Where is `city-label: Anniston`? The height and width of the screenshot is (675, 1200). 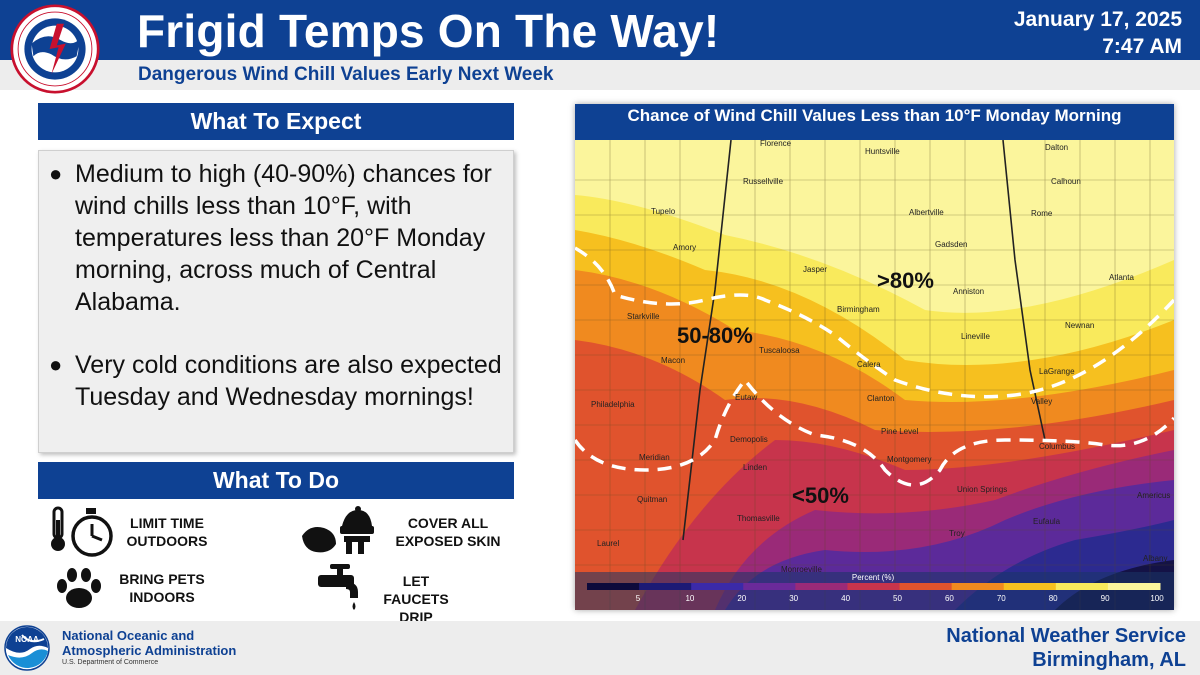
city-label: Anniston is located at coordinates (968, 291).